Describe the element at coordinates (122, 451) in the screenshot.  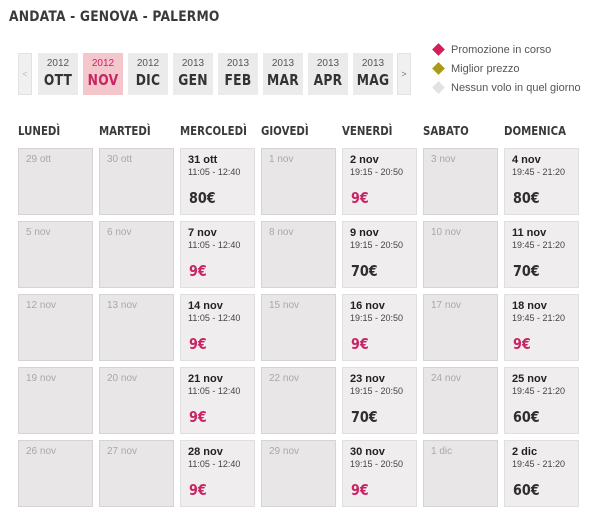
I see `day-date: 27 nov` at that location.